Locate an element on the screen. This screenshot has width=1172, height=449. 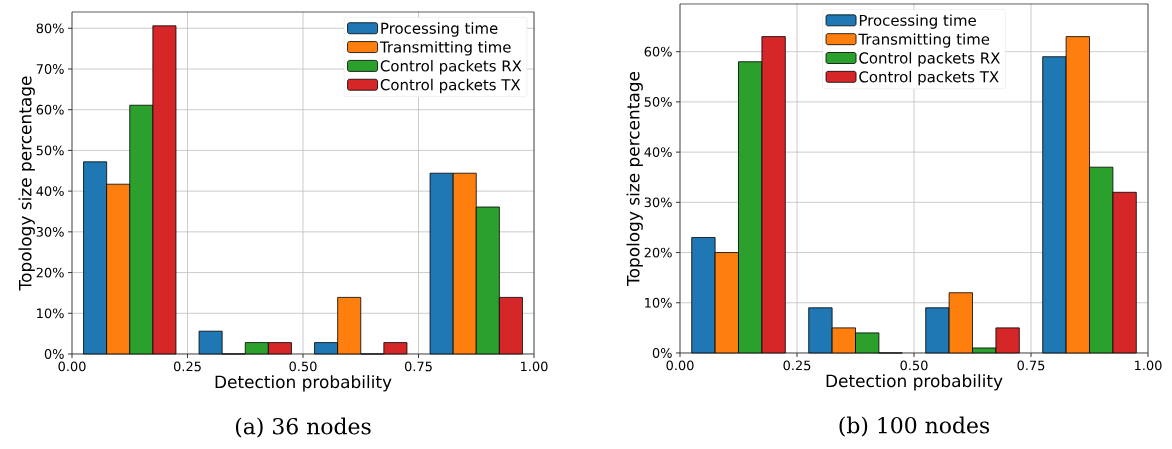
y-tick-label: 70% is located at coordinates (50, 69).